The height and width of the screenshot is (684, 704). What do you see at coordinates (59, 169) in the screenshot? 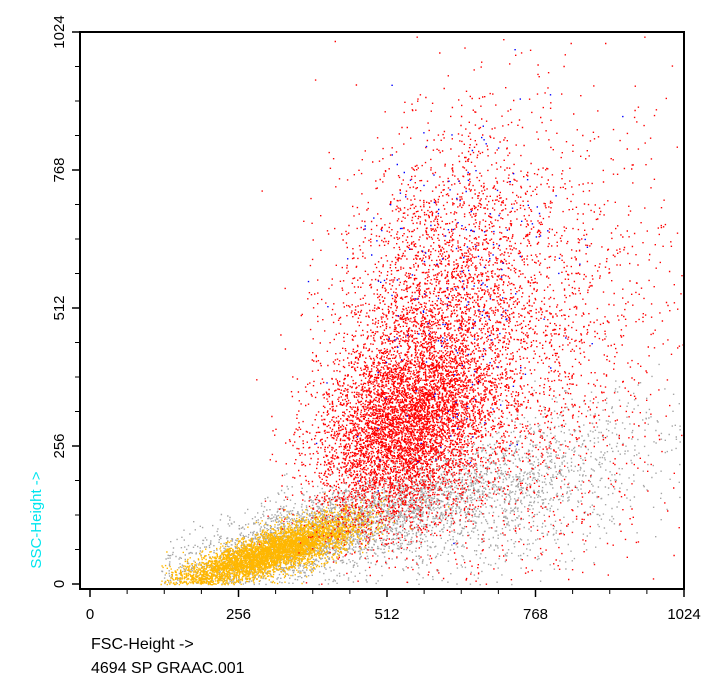
I see `y-tick-label: 768` at bounding box center [59, 169].